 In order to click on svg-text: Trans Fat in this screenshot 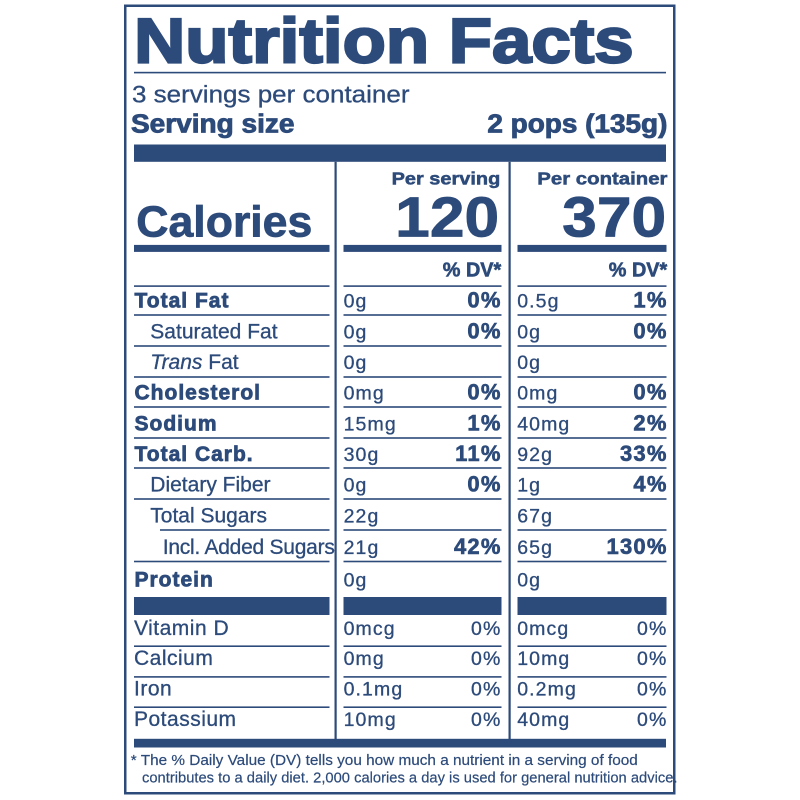, I will do `click(194, 362)`.